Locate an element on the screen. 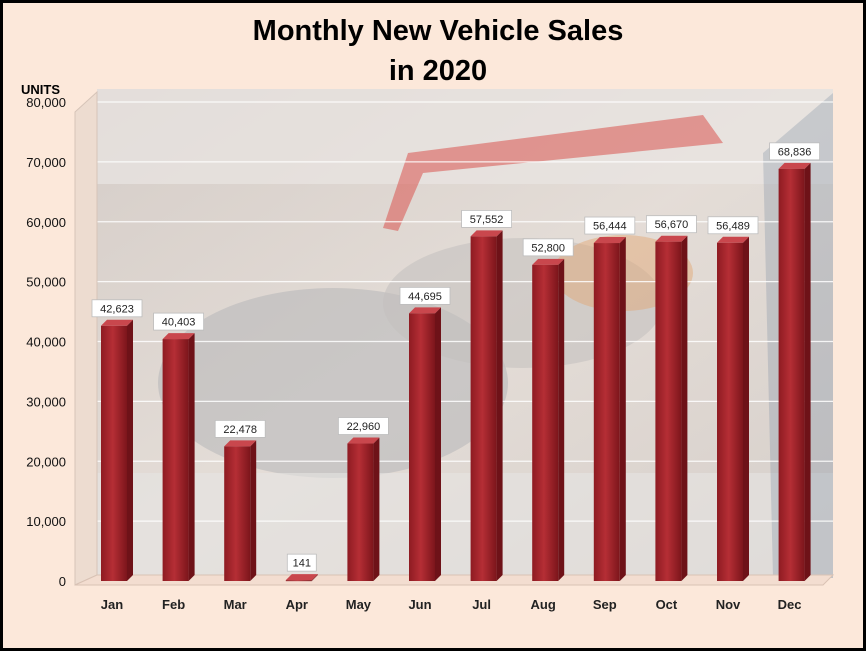  y-tick-label: 30,000 is located at coordinates (46, 401).